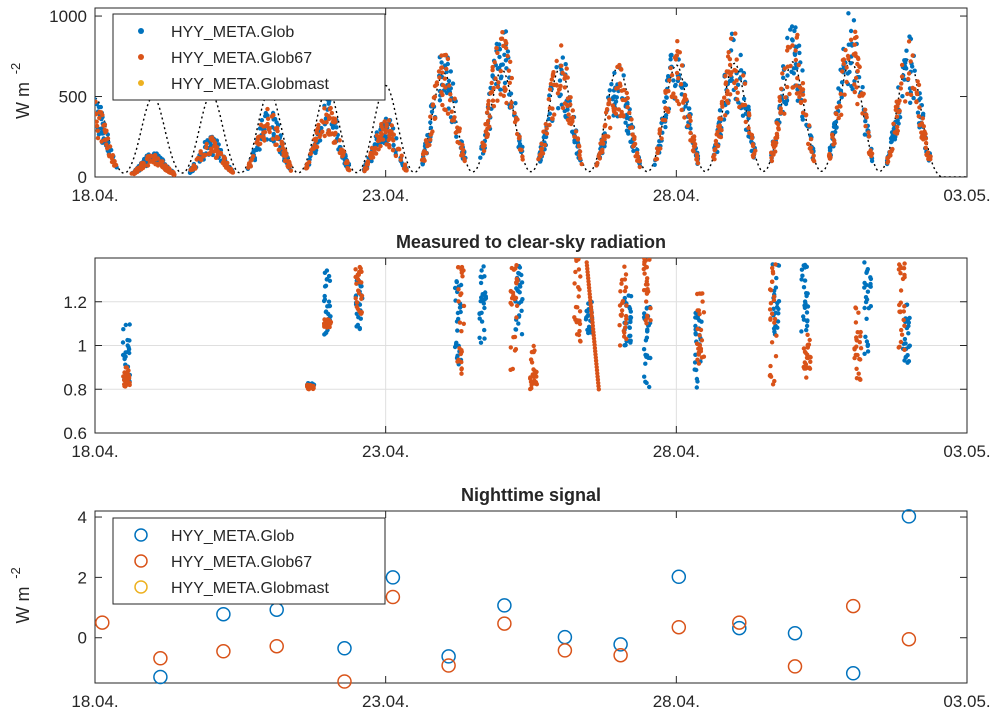  I want to click on legend-entry-2: HYY_META.Glob67, so click(241, 58).